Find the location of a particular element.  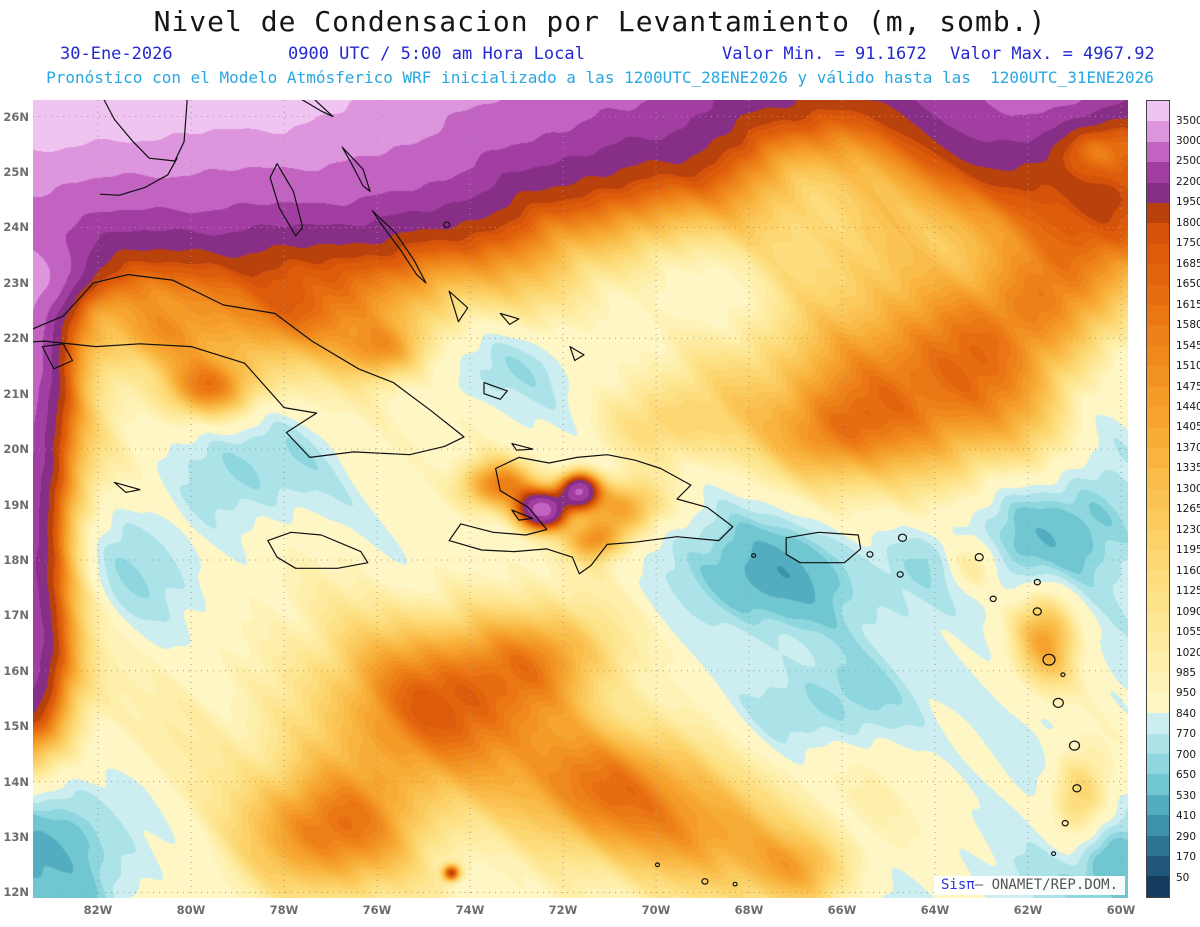

lon-tick-label: 60W is located at coordinates (1121, 910).